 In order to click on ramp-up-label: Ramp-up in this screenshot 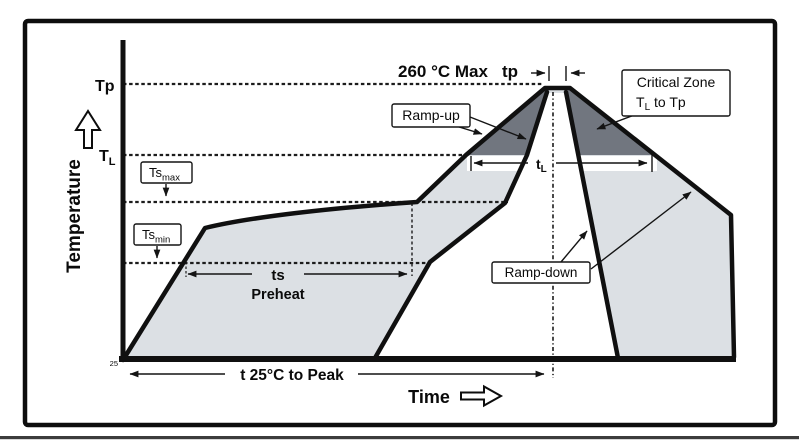, I will do `click(431, 115)`.